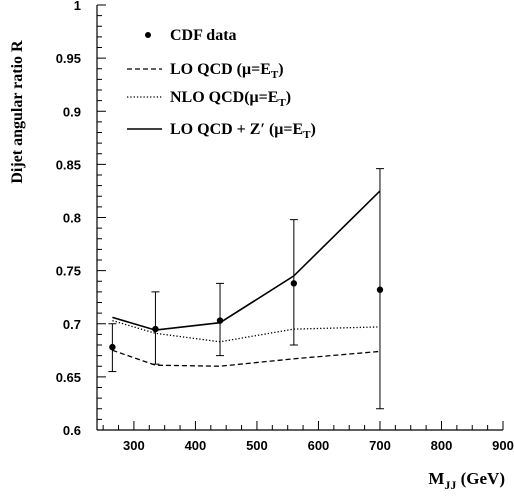 This screenshot has width=514, height=499. I want to click on x-tick-label: 900, so click(503, 445).